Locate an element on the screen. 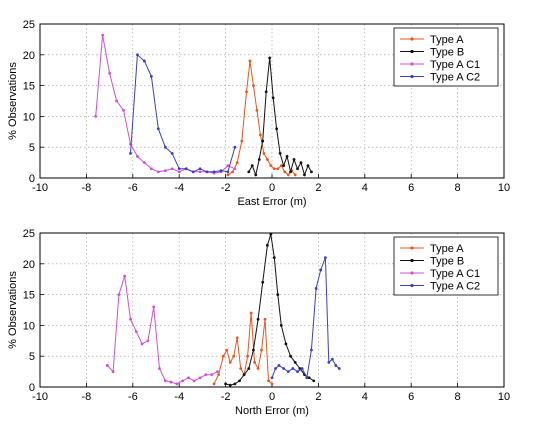 This screenshot has height=432, width=540. legend-item: Type A is located at coordinates (432, 40).